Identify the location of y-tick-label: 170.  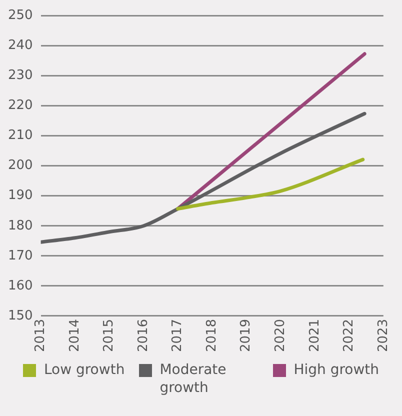
(20, 256).